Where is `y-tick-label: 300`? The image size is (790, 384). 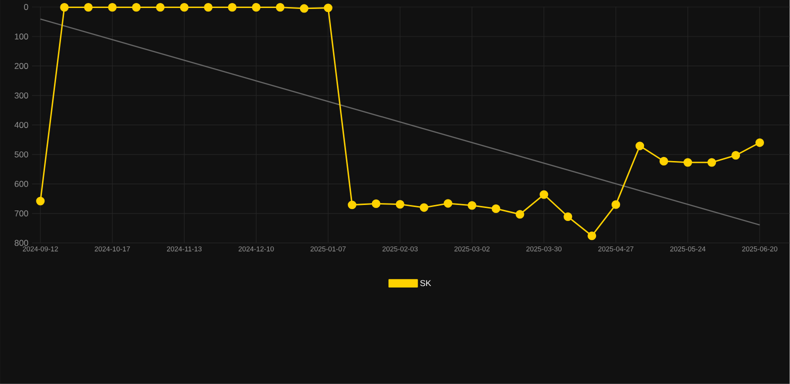
y-tick-label: 300 is located at coordinates (21, 95).